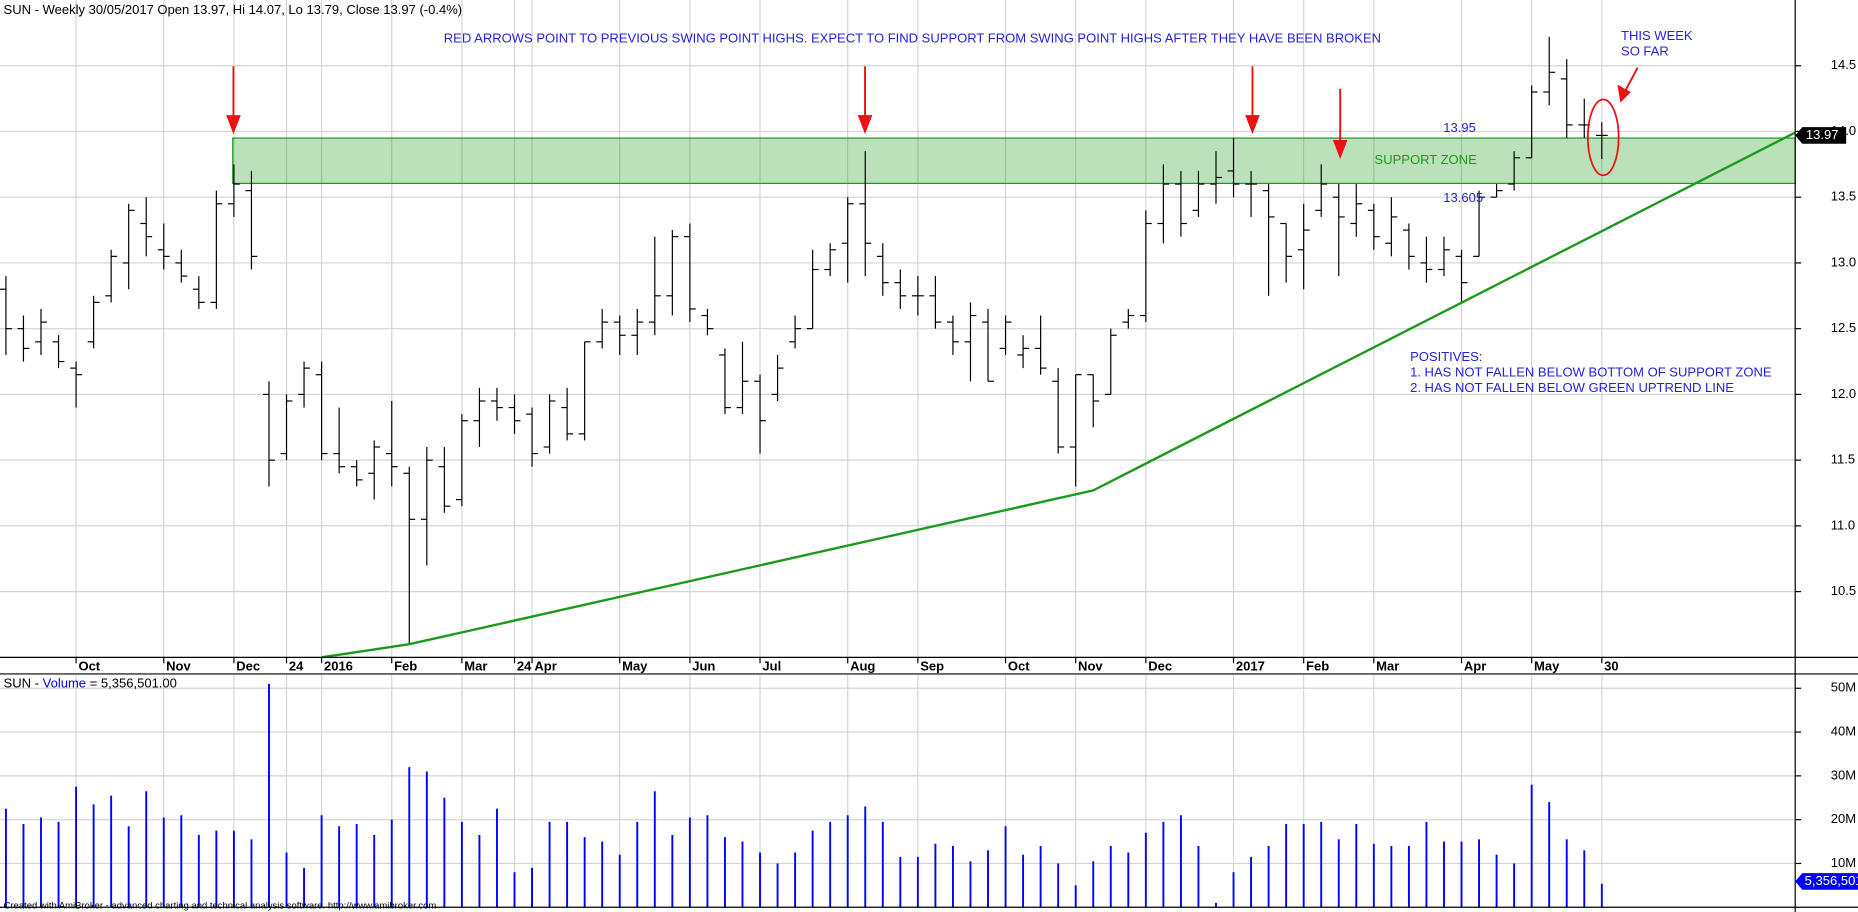  What do you see at coordinates (1843, 196) in the screenshot?
I see `y-tick-label: 13.5` at bounding box center [1843, 196].